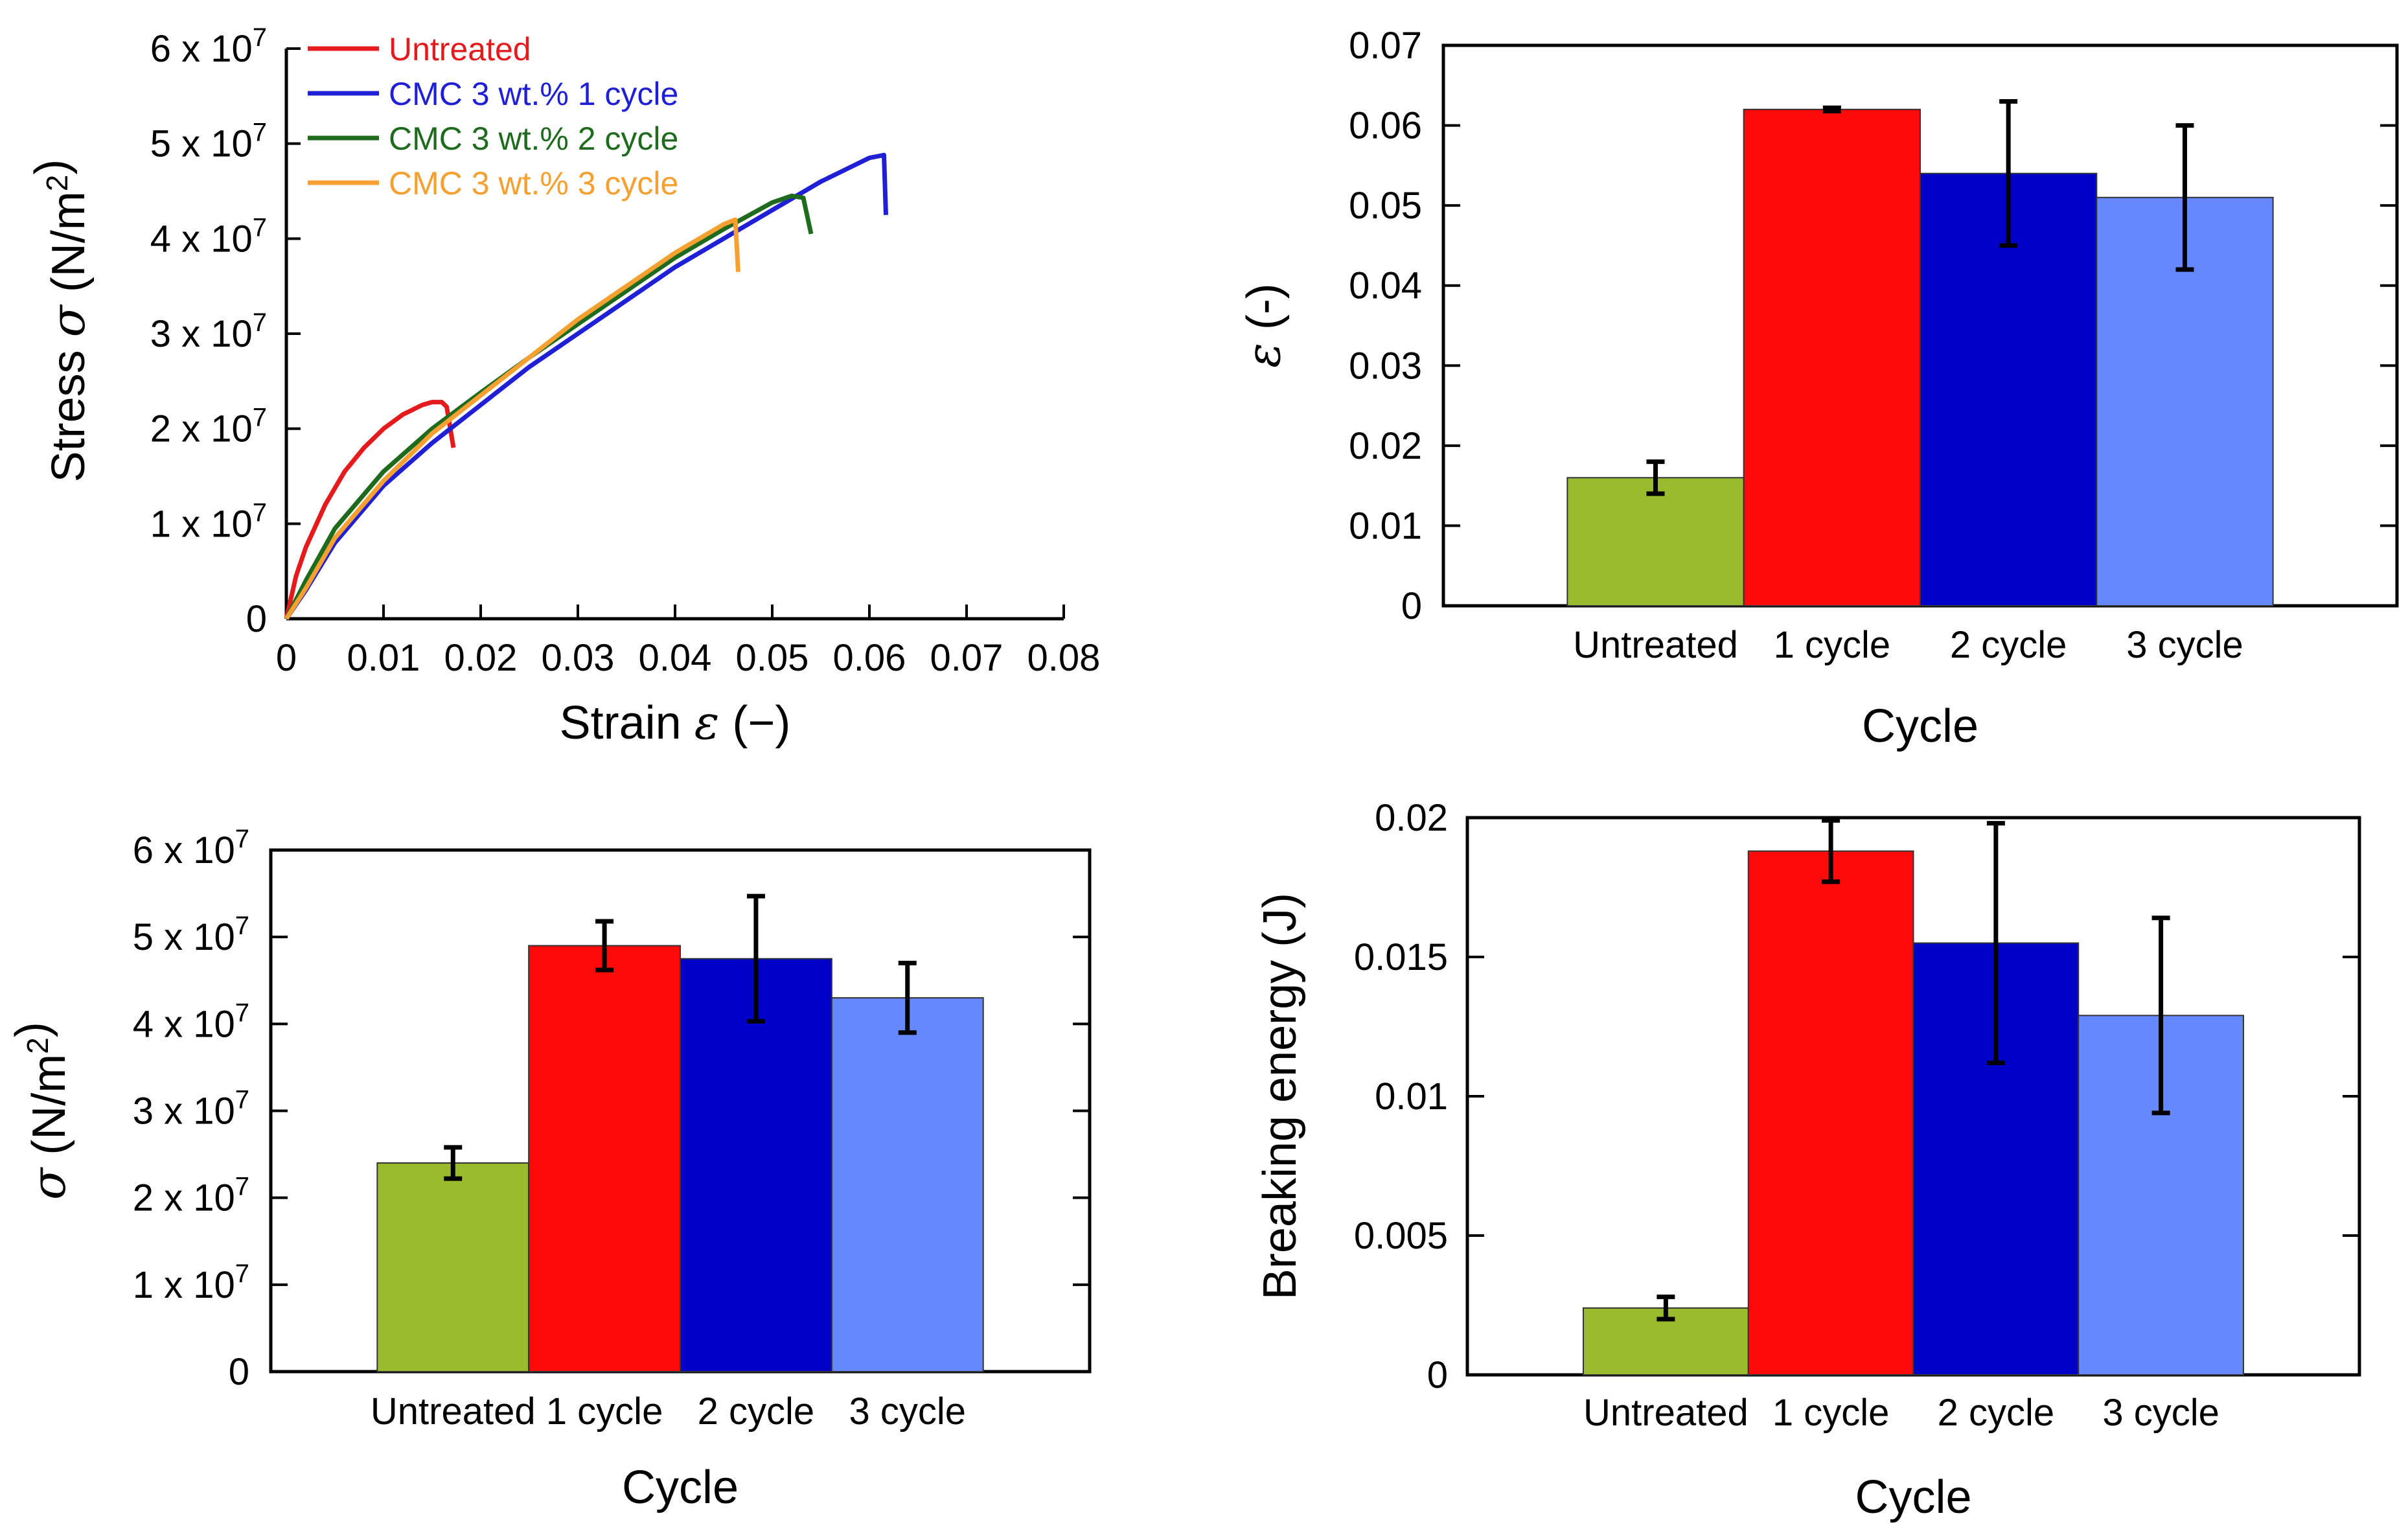 This screenshot has width=2408, height=1531. I want to click on x-tick-label: 0.03, so click(578, 658).